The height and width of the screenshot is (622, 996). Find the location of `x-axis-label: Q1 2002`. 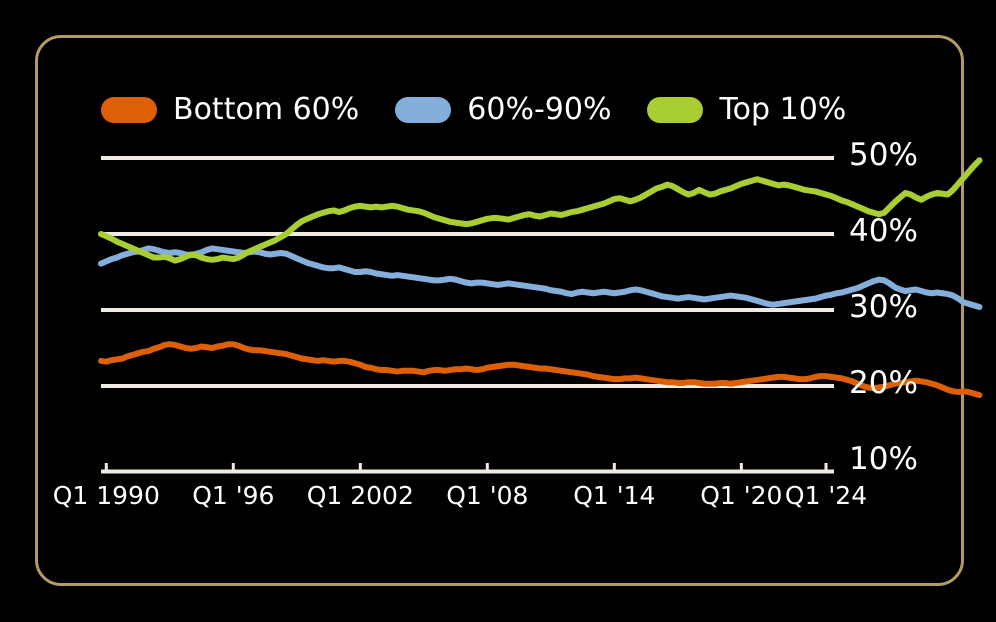

x-axis-label: Q1 2002 is located at coordinates (360, 495).